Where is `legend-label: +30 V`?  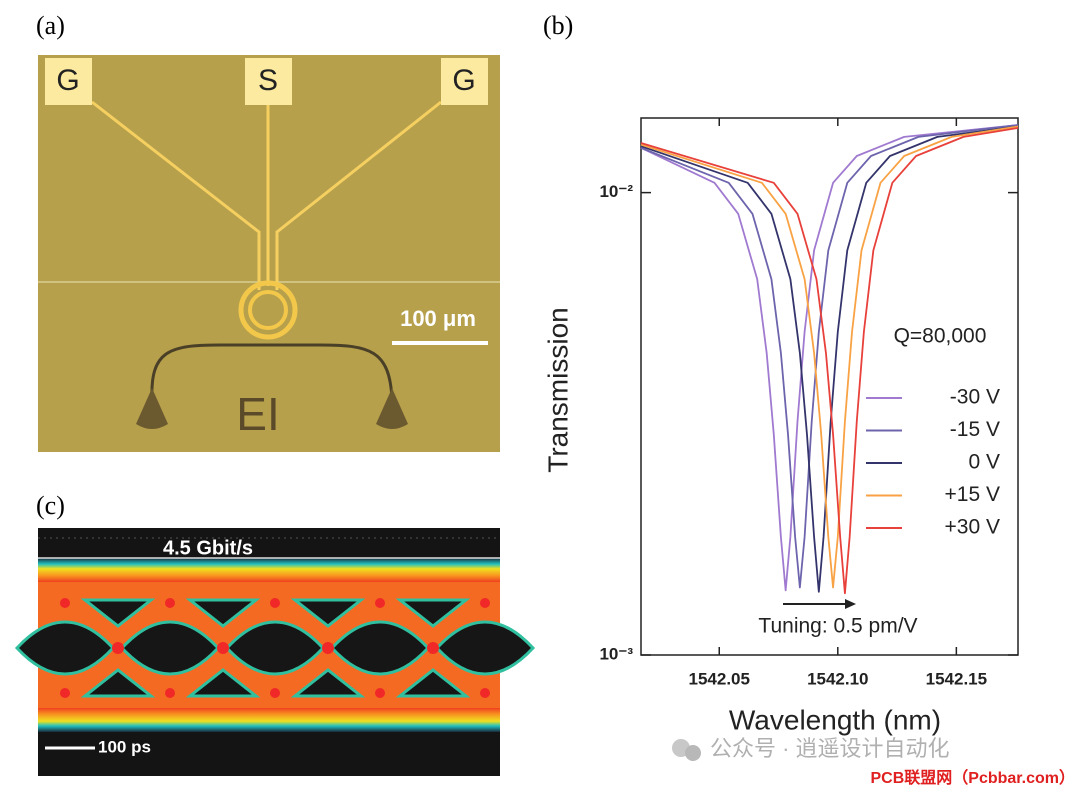
legend-label: +30 V is located at coordinates (972, 527).